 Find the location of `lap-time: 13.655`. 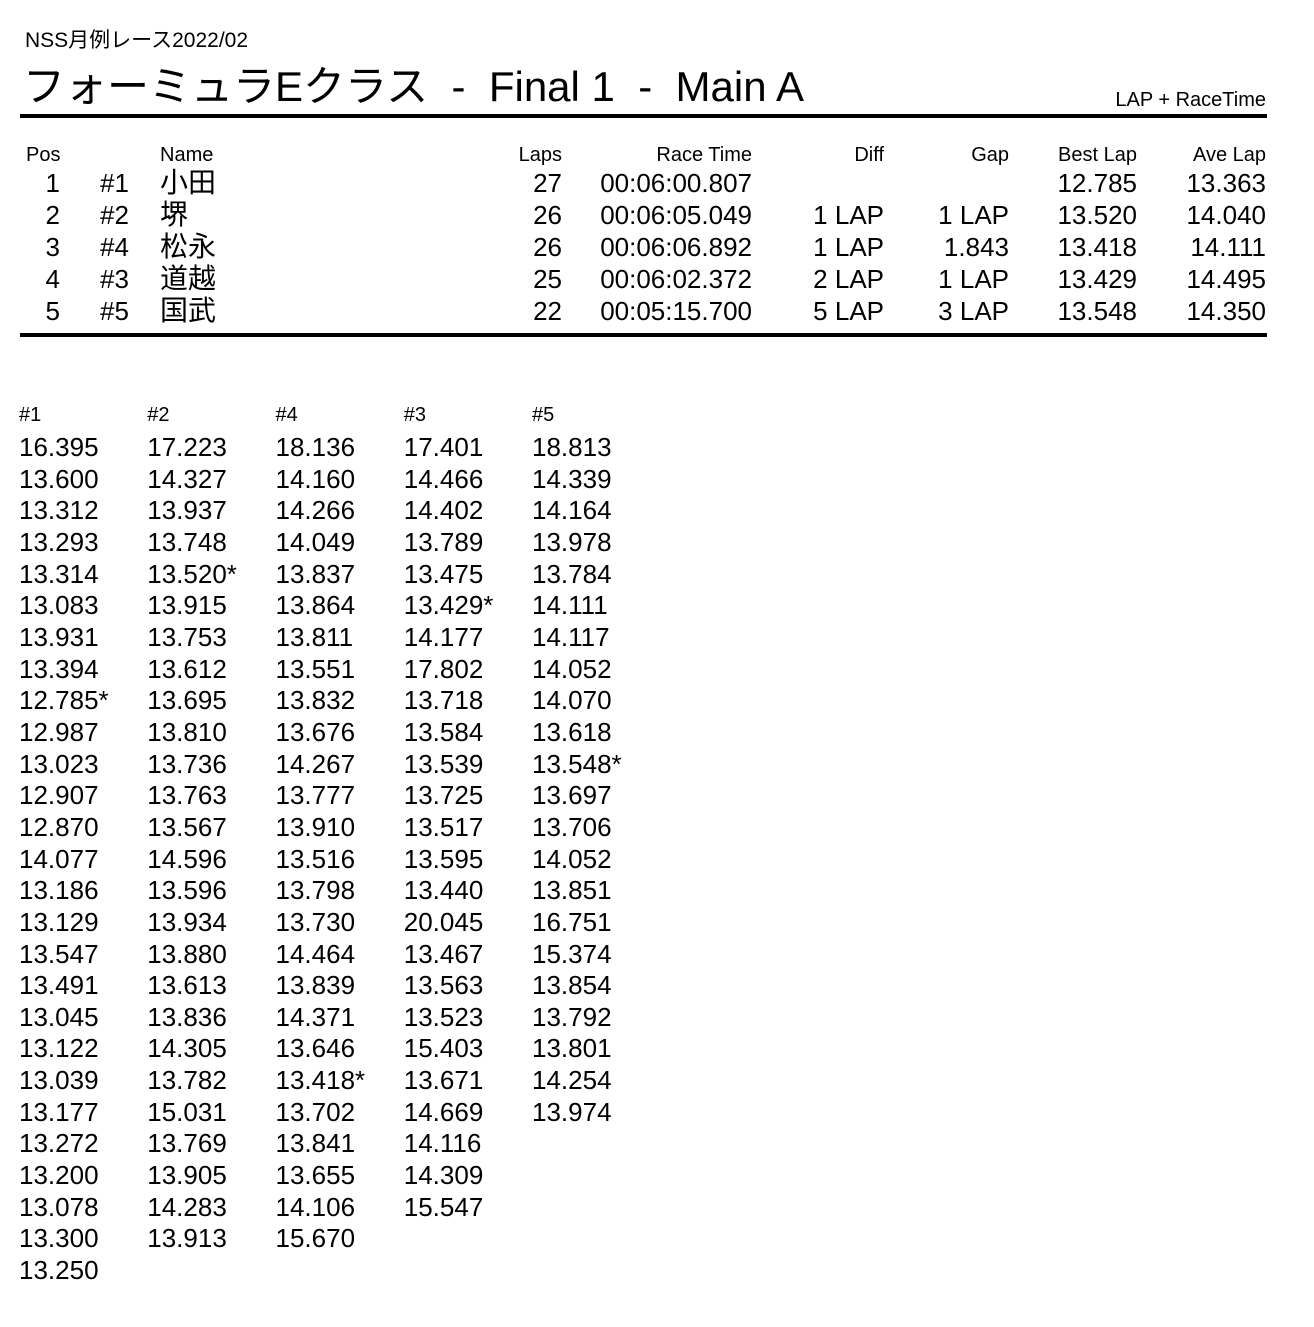

lap-time: 13.655 is located at coordinates (315, 1175).